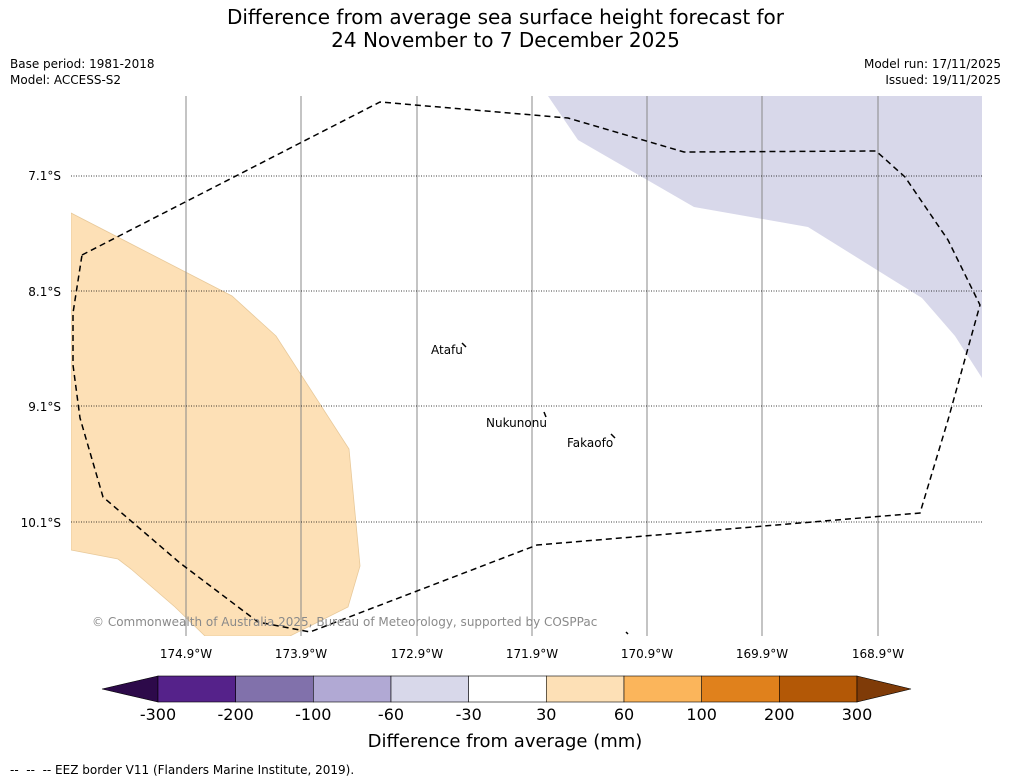 This screenshot has height=781, width=1011. Describe the element at coordinates (447, 350) in the screenshot. I see `place-label-atafu: Atafu` at that location.